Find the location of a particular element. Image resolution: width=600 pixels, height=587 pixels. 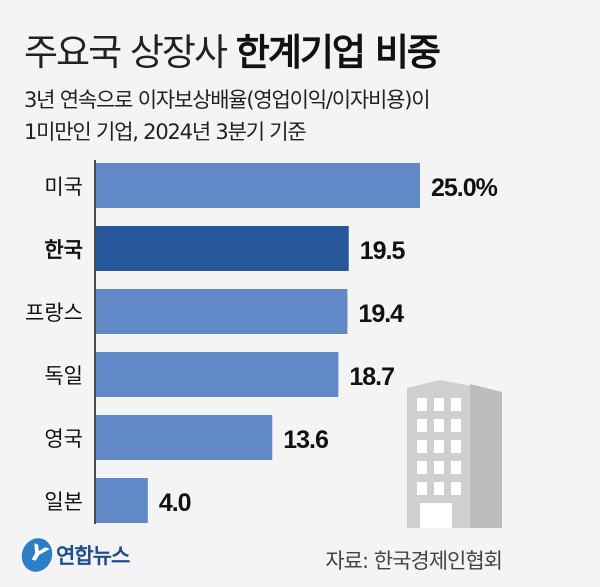

logo-text: 연합뉴스 is located at coordinates (93, 556).